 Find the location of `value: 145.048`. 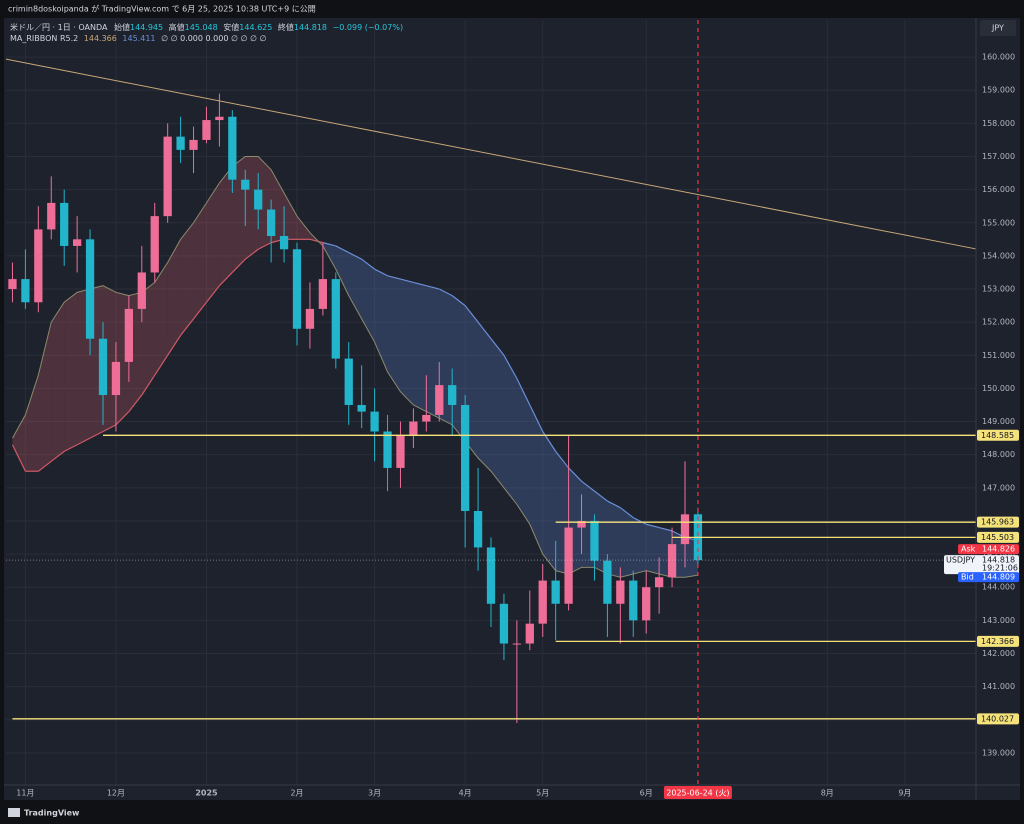

value: 145.048 is located at coordinates (201, 27).